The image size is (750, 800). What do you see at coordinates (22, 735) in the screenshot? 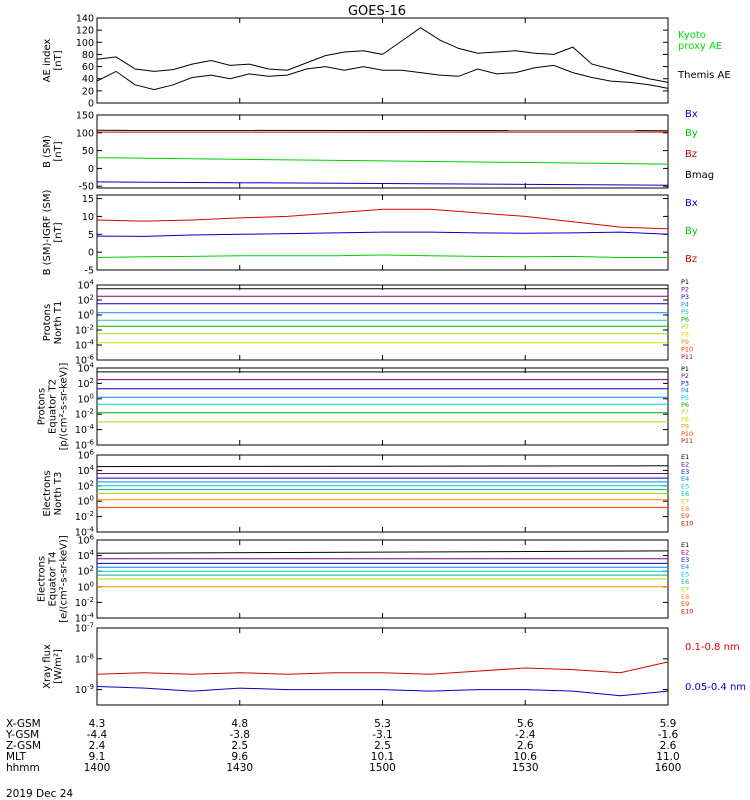
I see `x-row-label: Y-GSM` at bounding box center [22, 735].